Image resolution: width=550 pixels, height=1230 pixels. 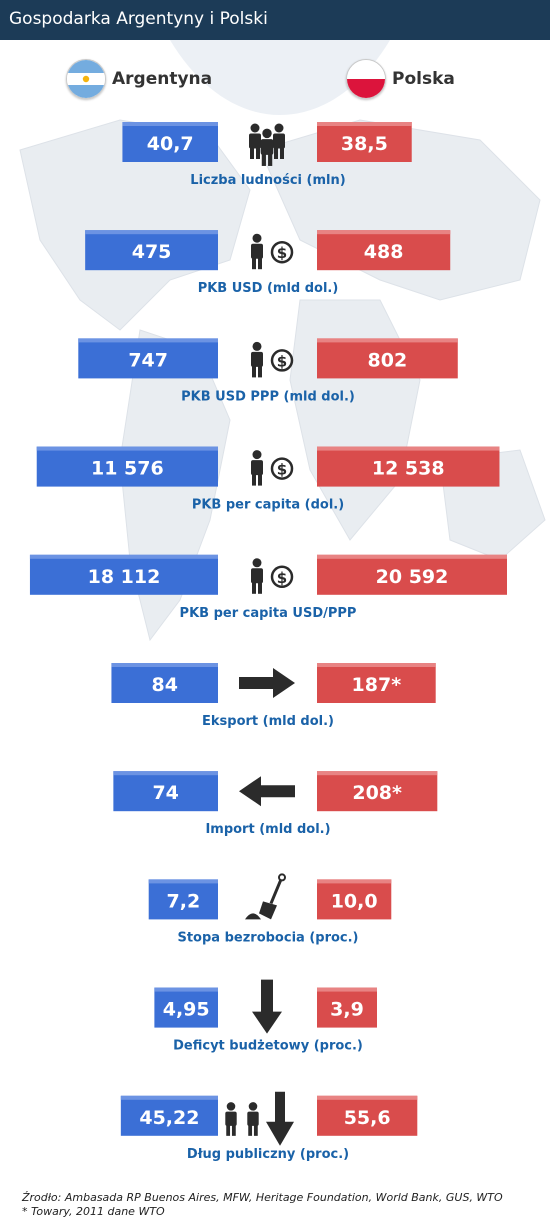 I want to click on chart-row: 40,7 38,5 Liczba ludności (mln), so click(x=267, y=155).